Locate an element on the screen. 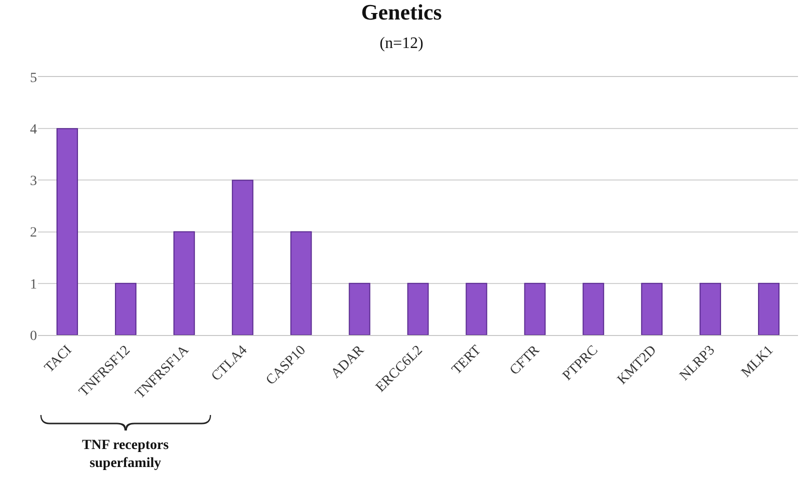 The width and height of the screenshot is (803, 482). y-tick-label: 5 is located at coordinates (33, 78).